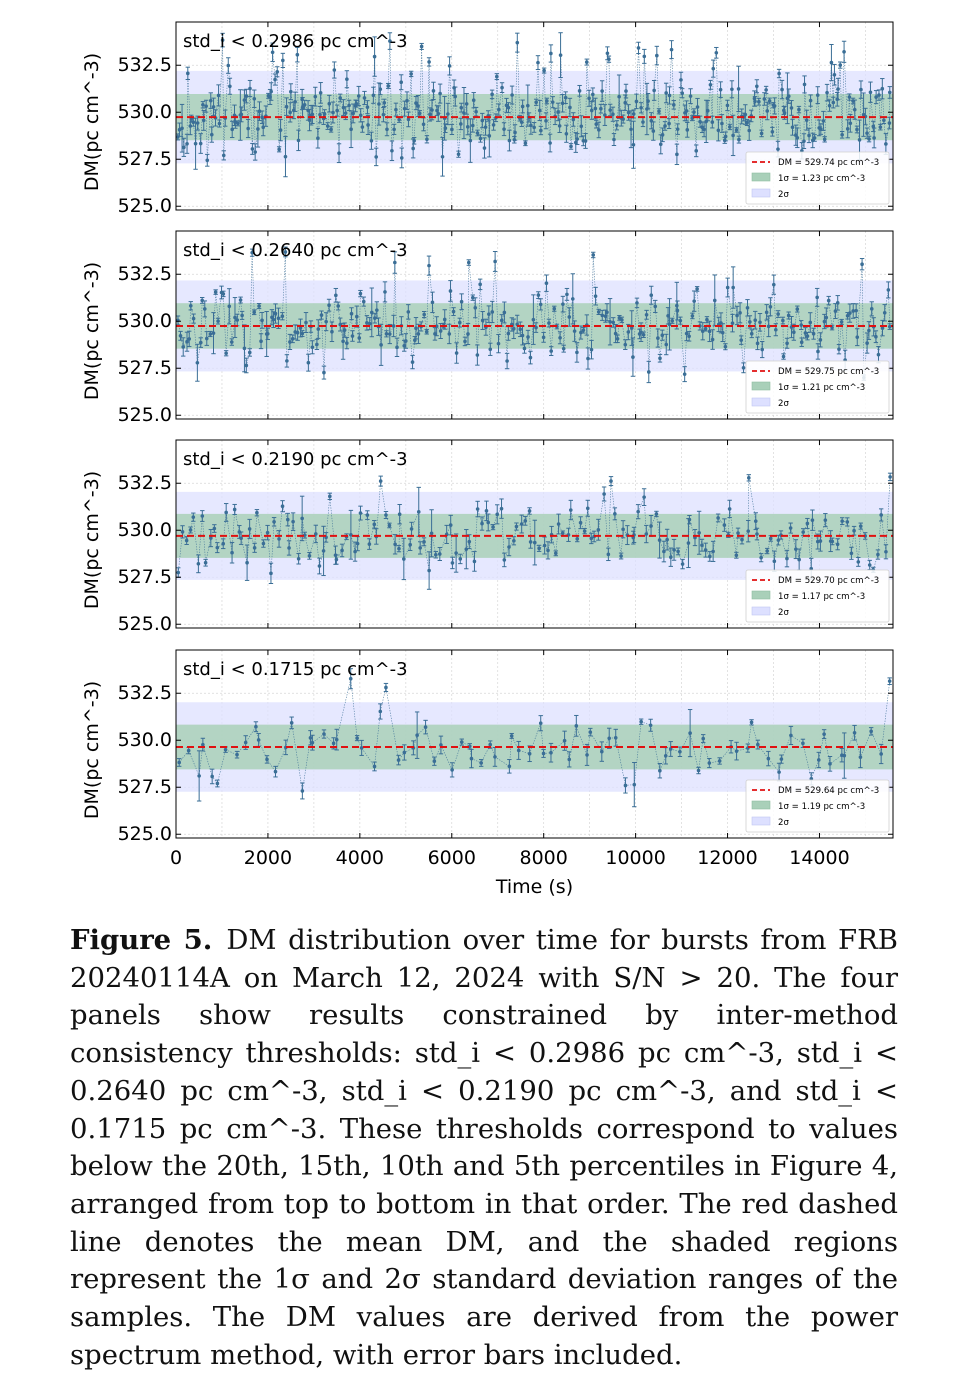  I want to click on legend-label: 1σ = 1.23 pc cm^-3, so click(821, 179).